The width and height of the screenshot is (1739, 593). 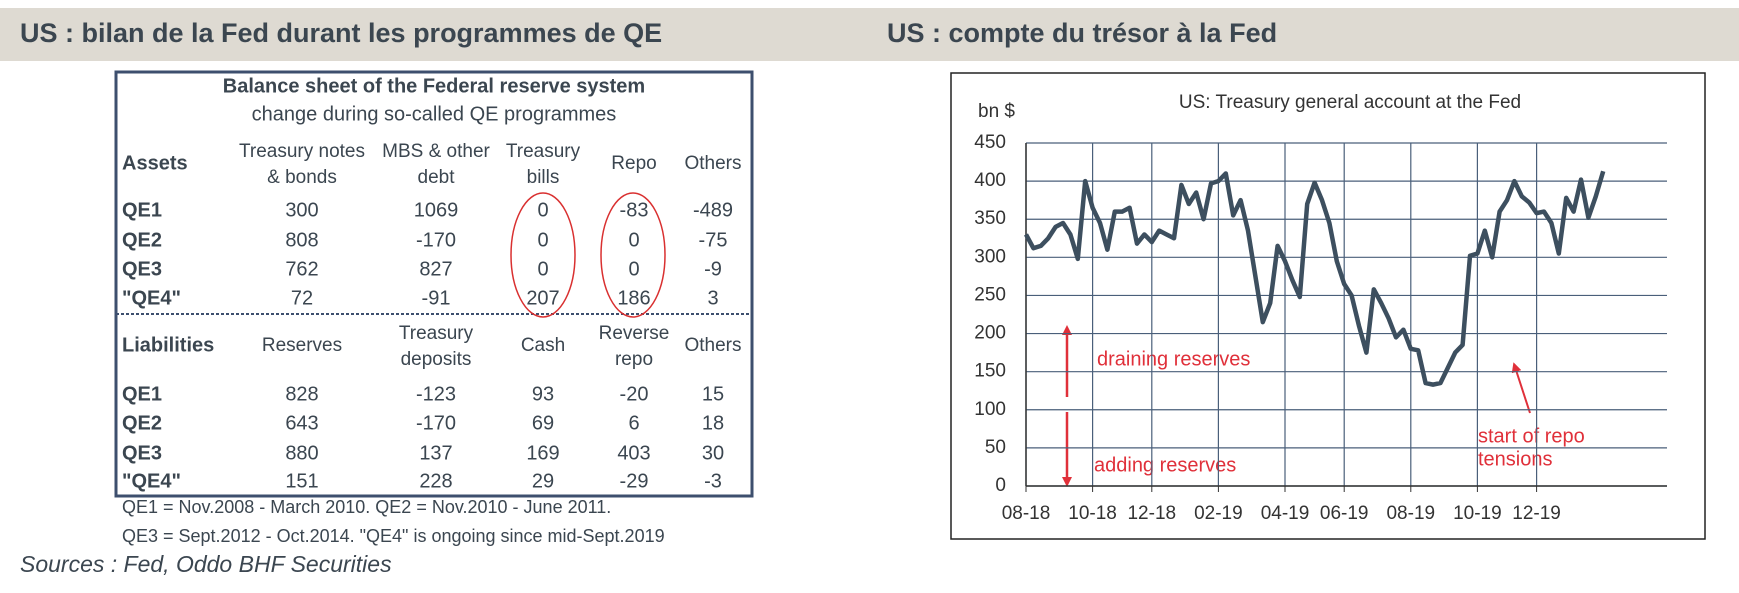 What do you see at coordinates (543, 394) in the screenshot?
I see `cell: 93` at bounding box center [543, 394].